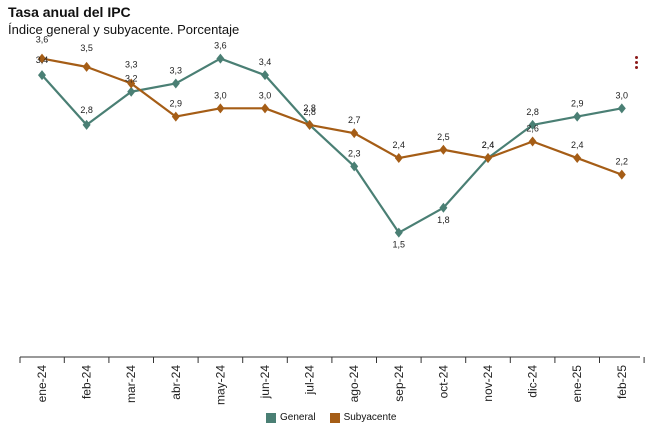 The width and height of the screenshot is (658, 438). I want to click on x-tick-label-abr-24: abr-24, so click(176, 382).